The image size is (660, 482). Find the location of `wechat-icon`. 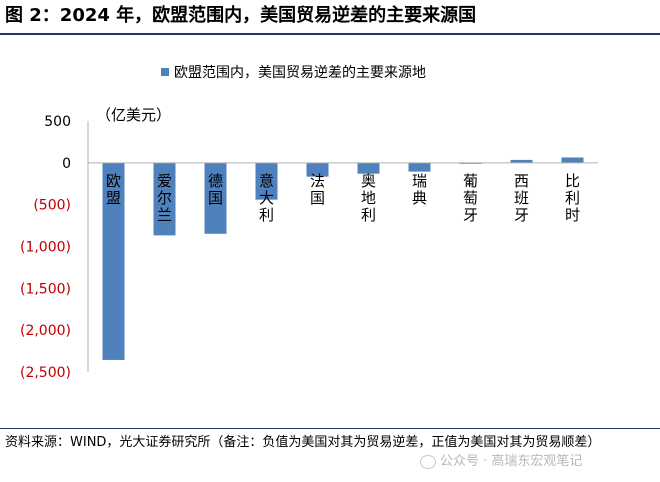

wechat-icon is located at coordinates (428, 461).